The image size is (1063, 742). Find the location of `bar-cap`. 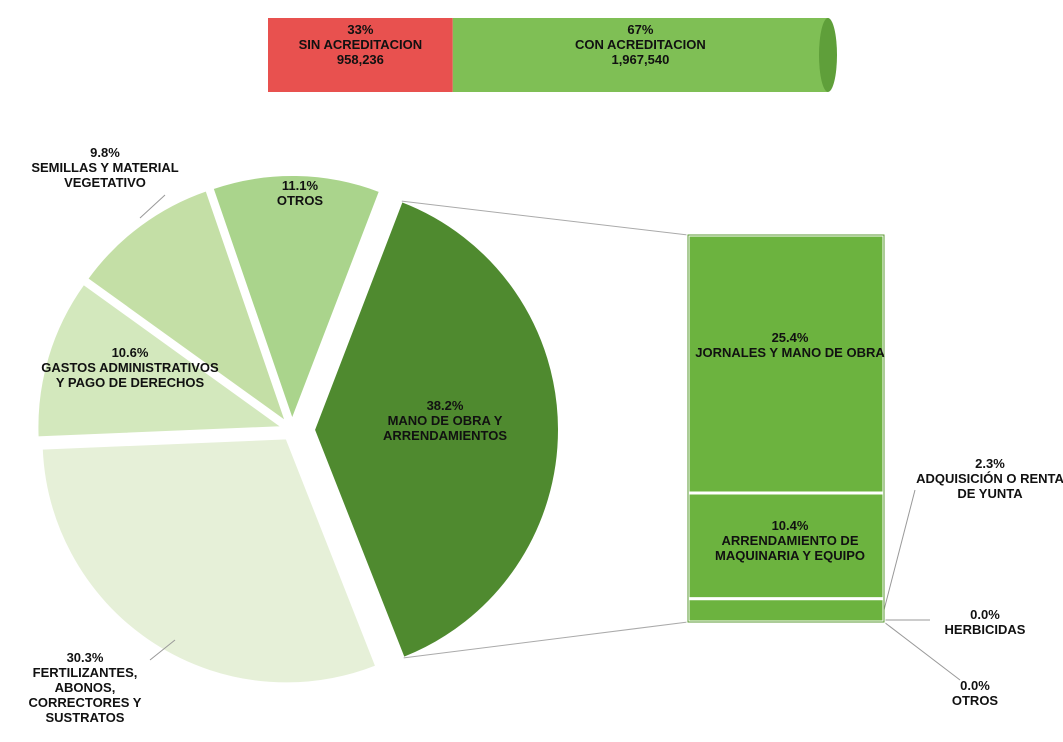

bar-cap is located at coordinates (828, 55).